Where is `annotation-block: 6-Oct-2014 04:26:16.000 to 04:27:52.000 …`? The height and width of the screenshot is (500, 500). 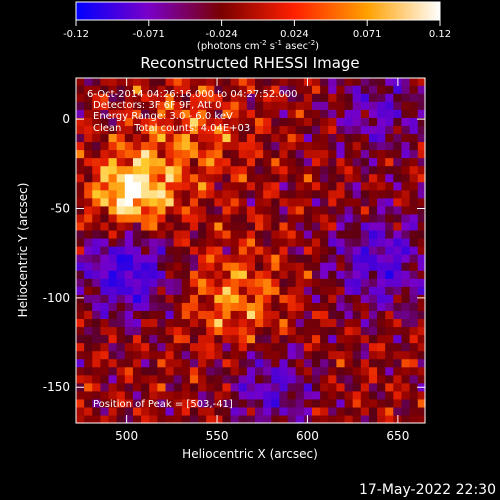 annotation-block: 6-Oct-2014 04:26:16.000 to 04:27:52.000 … is located at coordinates (192, 111).